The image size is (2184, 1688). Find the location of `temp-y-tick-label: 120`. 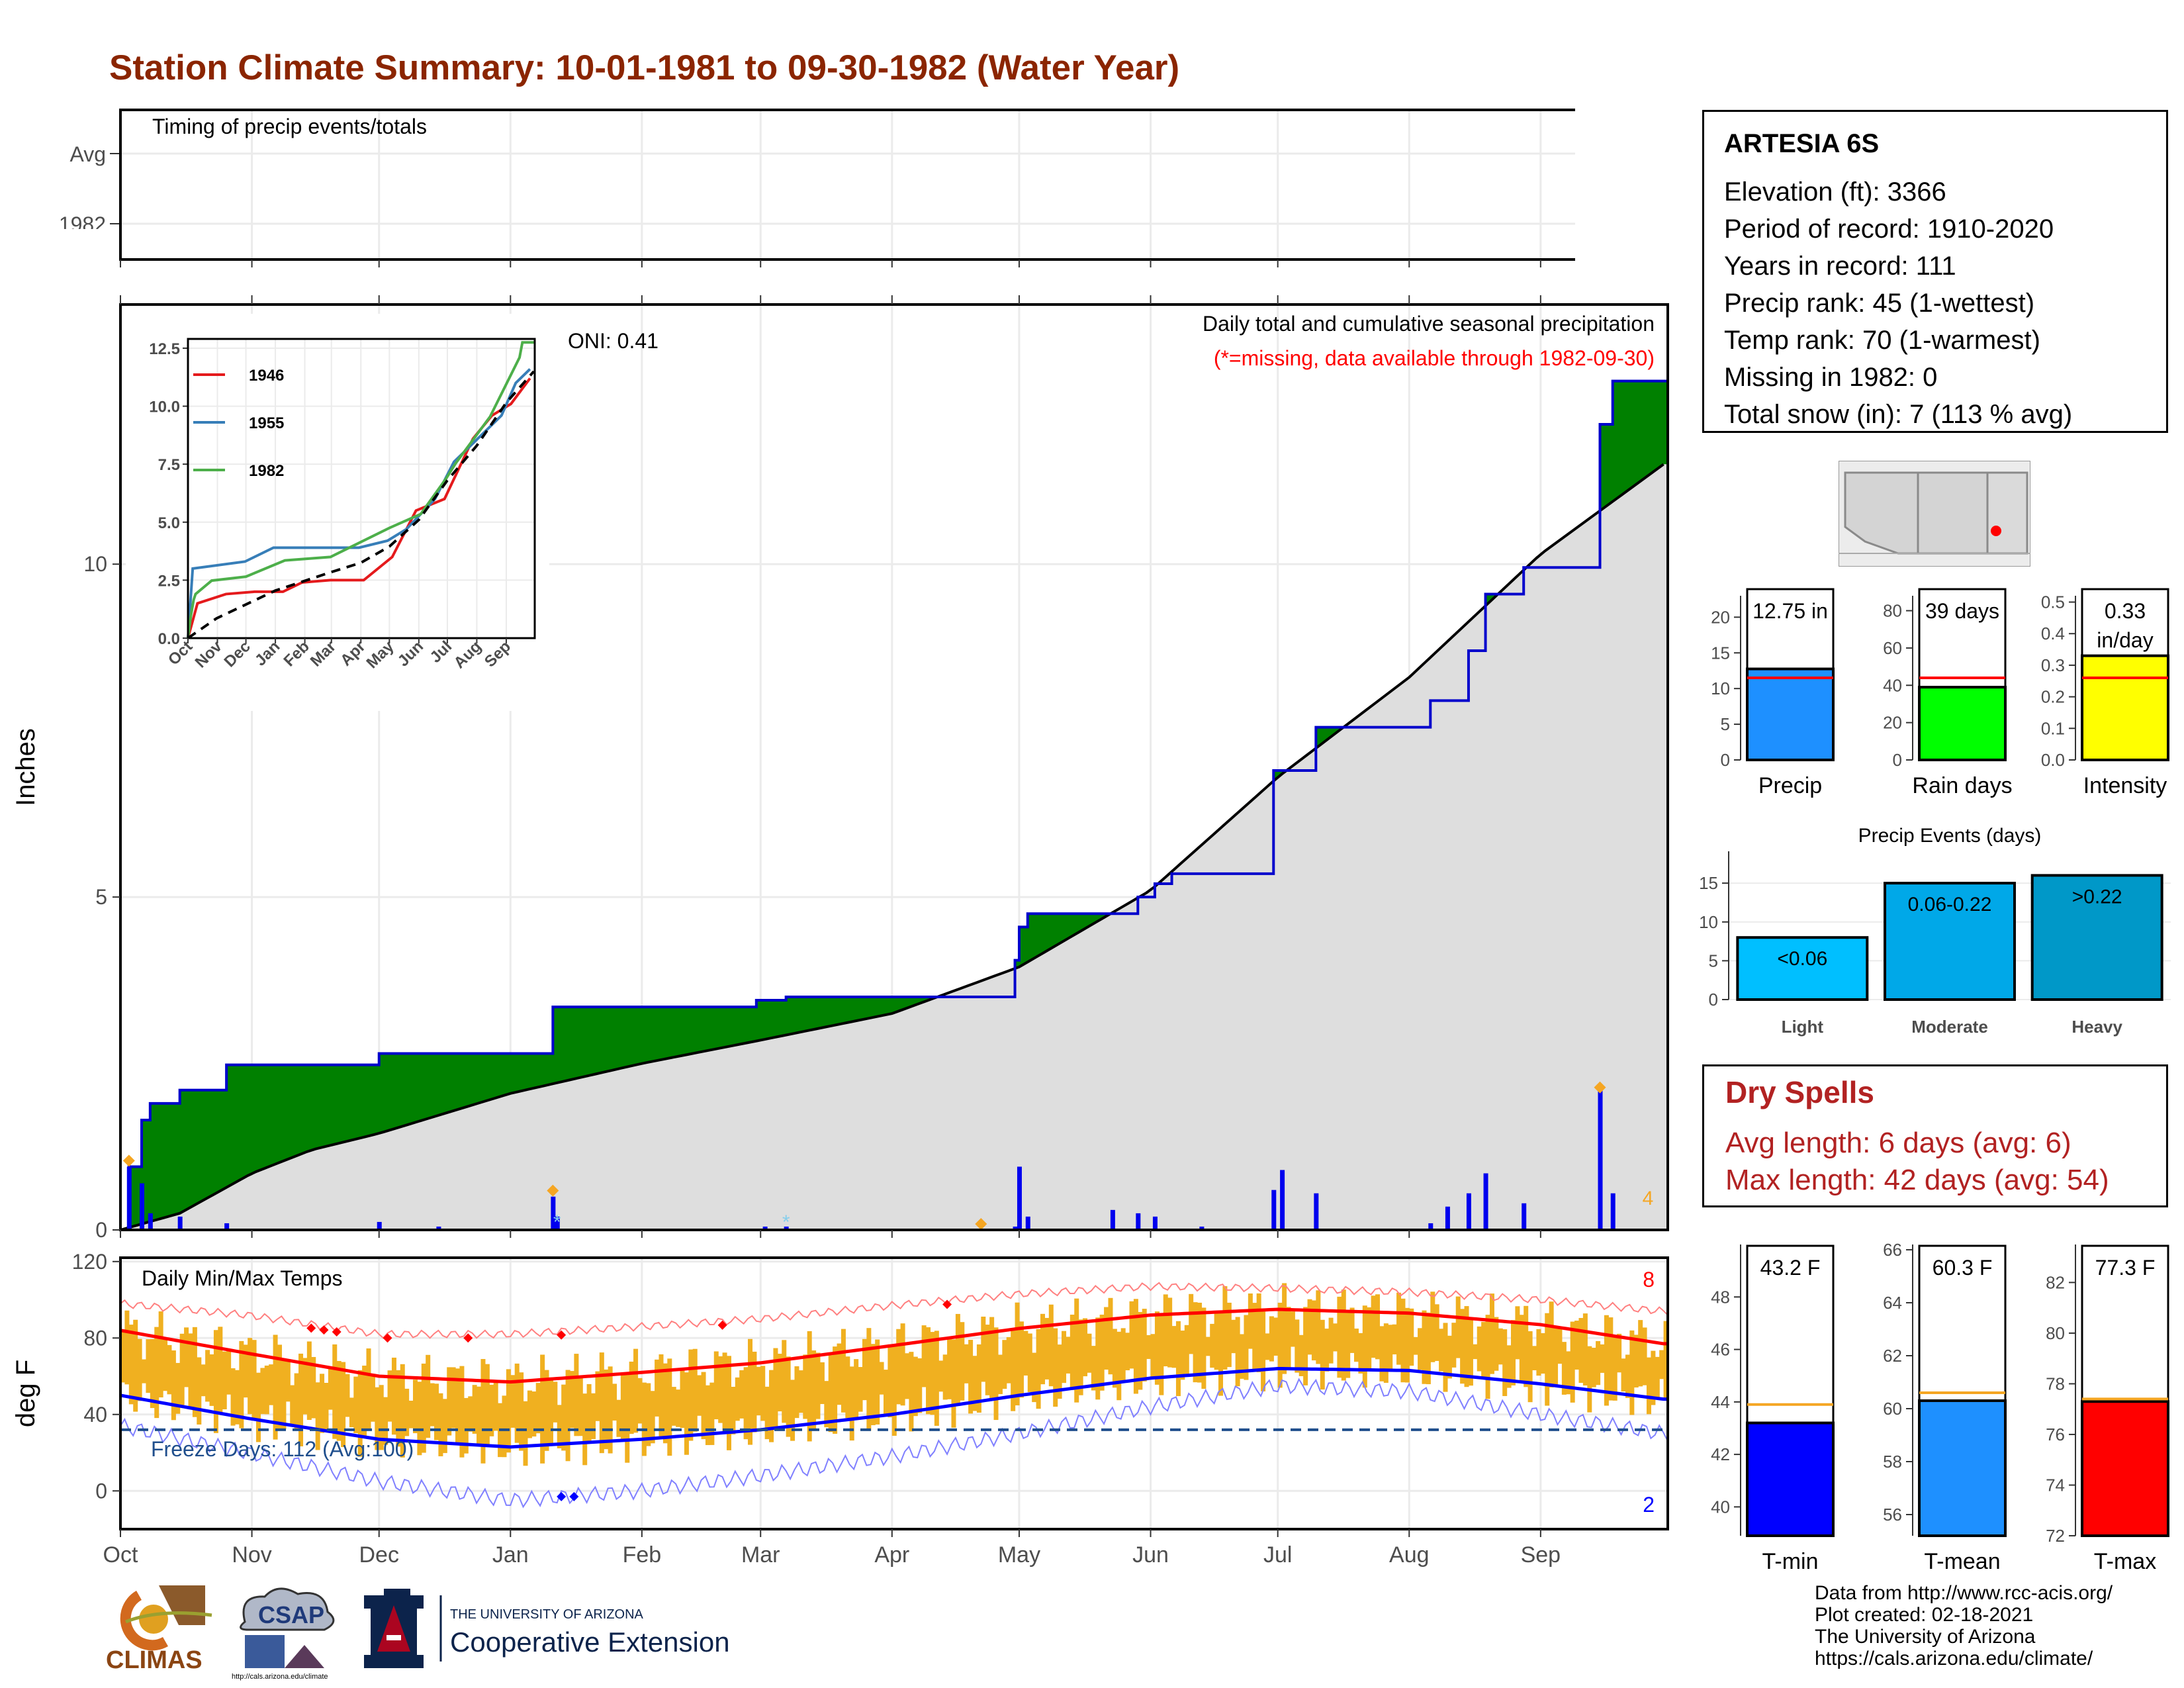

temp-y-tick-label: 120 is located at coordinates (89, 1262).